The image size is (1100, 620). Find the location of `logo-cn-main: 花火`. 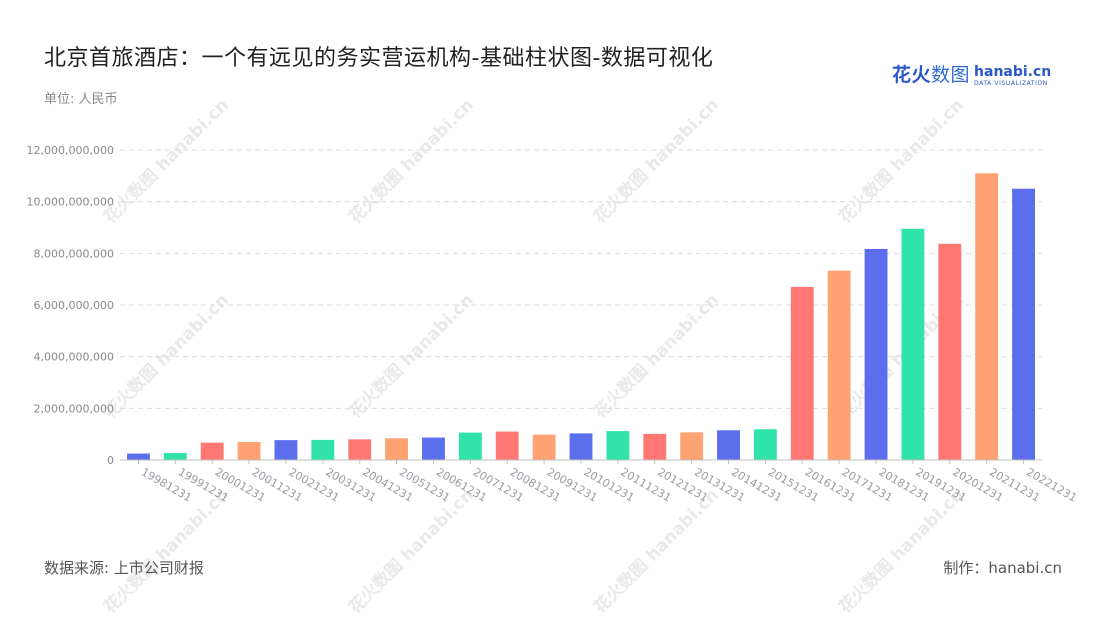

logo-cn-main: 花火 is located at coordinates (912, 75).